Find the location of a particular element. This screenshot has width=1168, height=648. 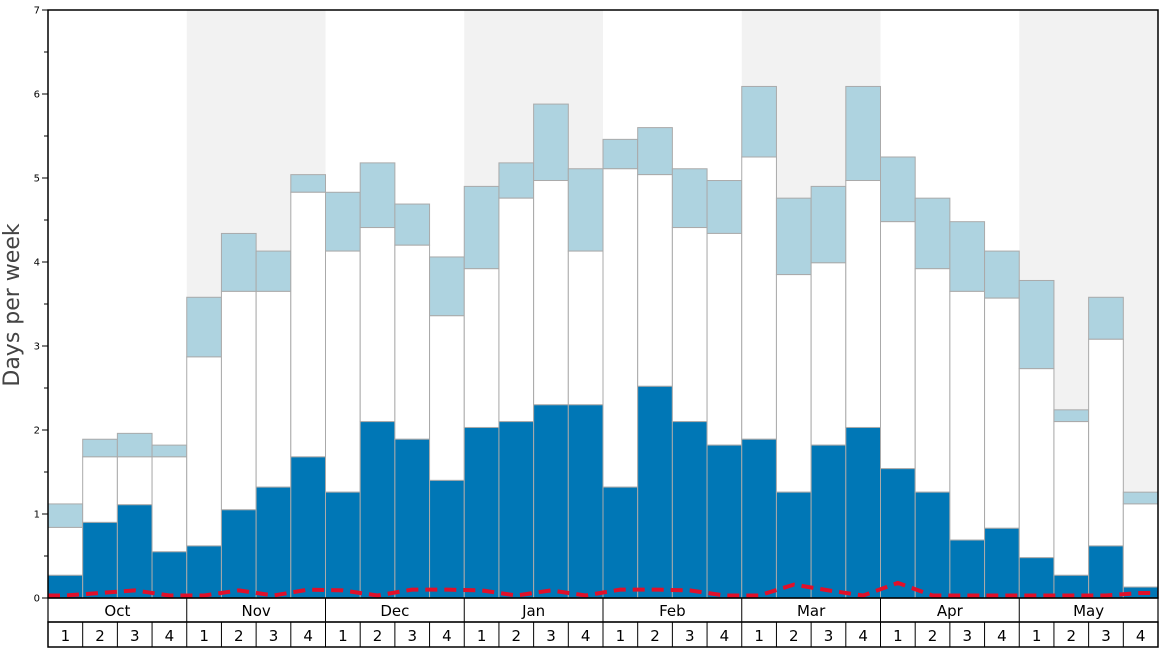

y-axis-label: Days per week is located at coordinates (12, 304).